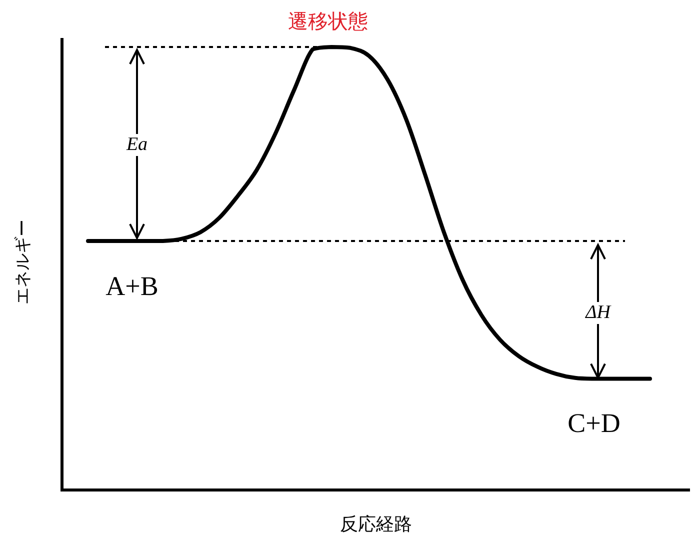  I want to click on chart-title: 遷移状態, so click(328, 21).